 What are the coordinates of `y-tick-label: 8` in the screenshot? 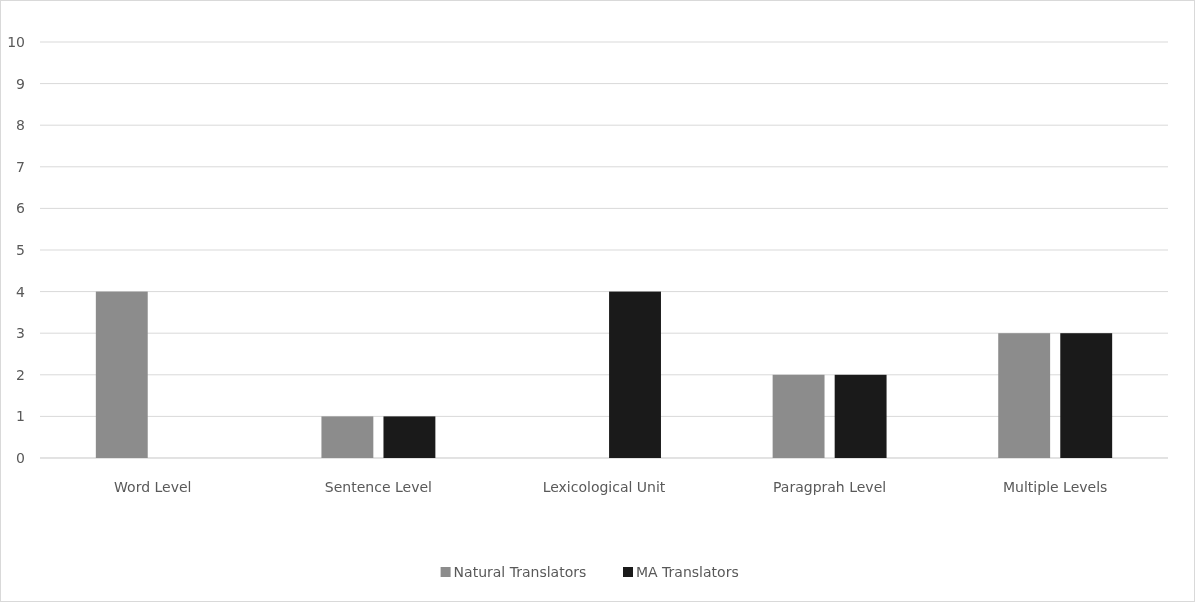 It's located at (20, 125).